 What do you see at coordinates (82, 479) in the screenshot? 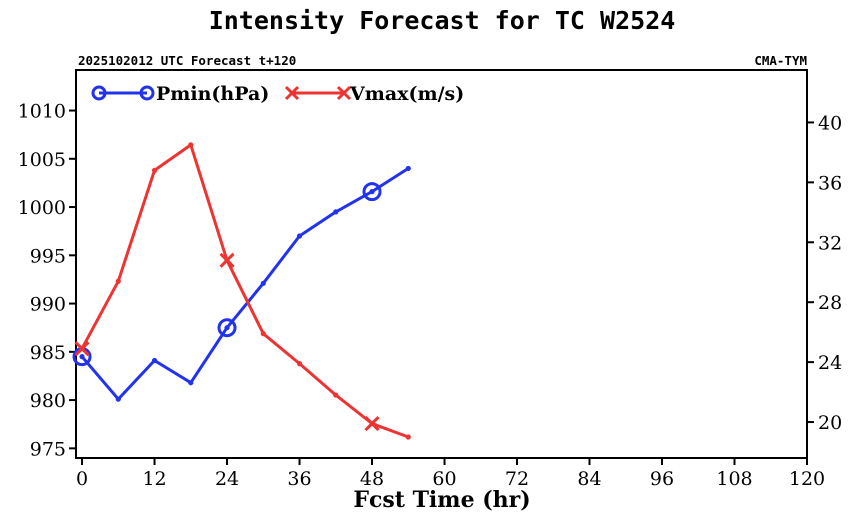
I see `x-tick-label: 0` at bounding box center [82, 479].